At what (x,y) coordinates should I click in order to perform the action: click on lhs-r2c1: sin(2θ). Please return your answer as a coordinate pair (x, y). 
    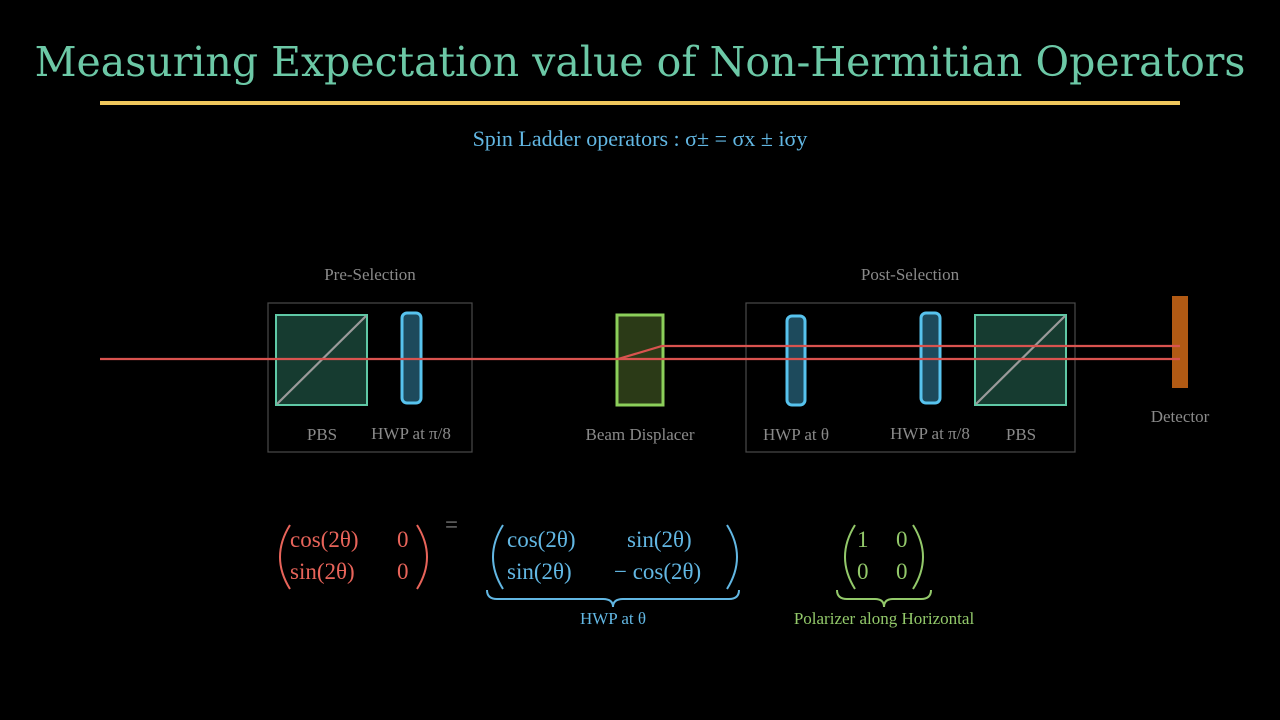
    Looking at the image, I should click on (322, 571).